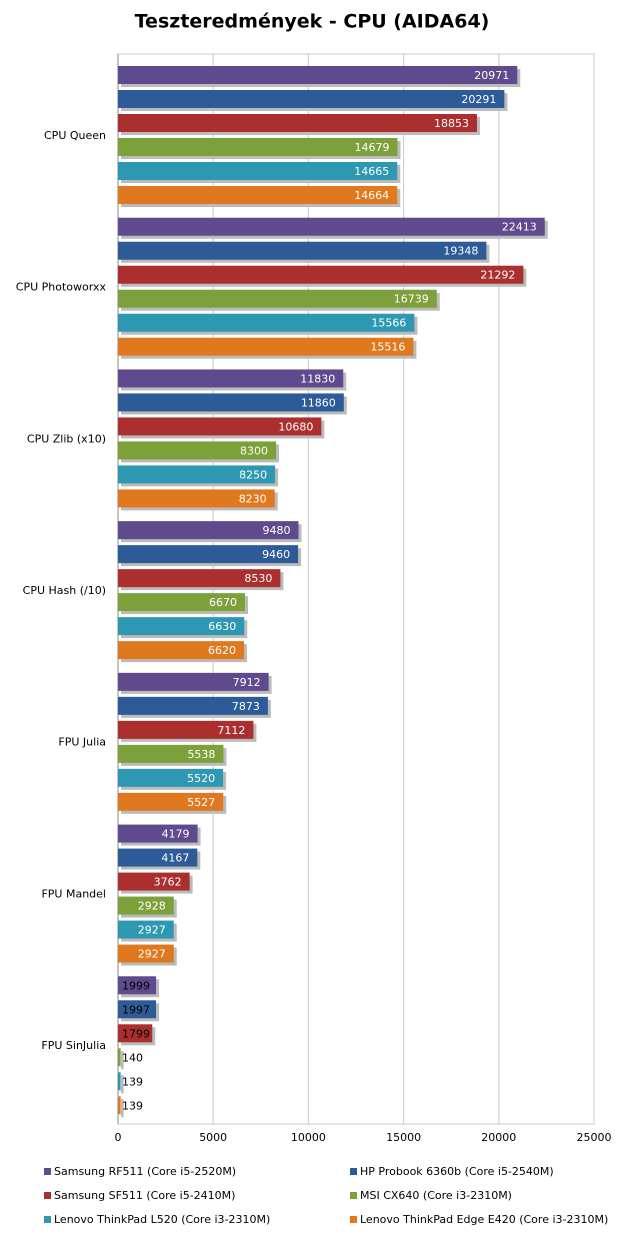 The width and height of the screenshot is (625, 1244). What do you see at coordinates (132, 1057) in the screenshot?
I see `value-label: 140` at bounding box center [132, 1057].